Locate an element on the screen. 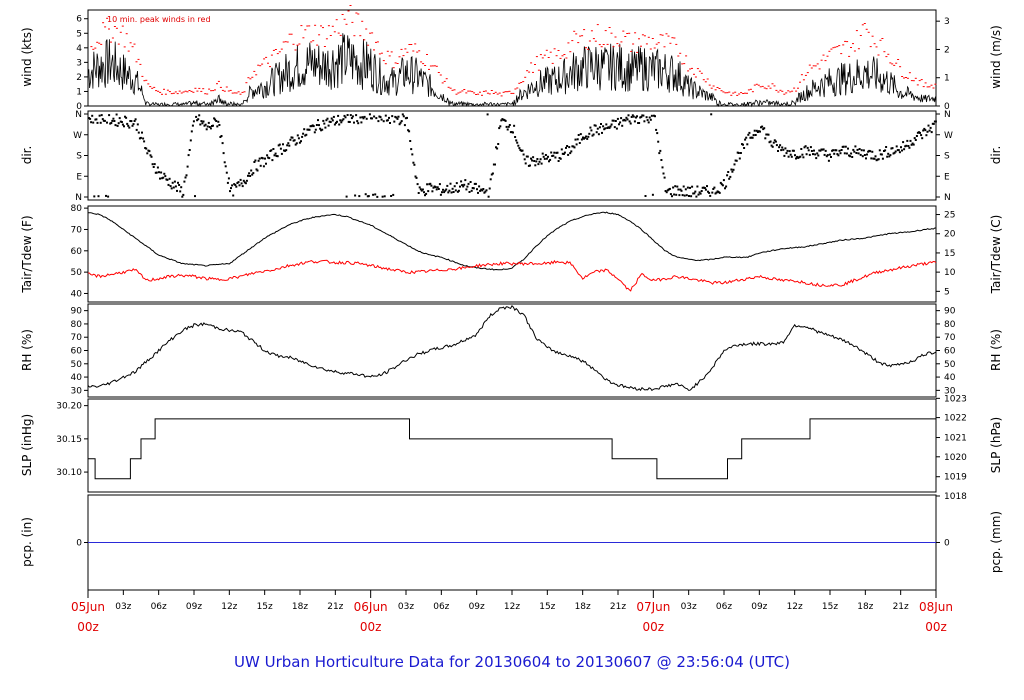 Image resolution: width=1024 pixels, height=700 pixels. hour-tick-label: 09z is located at coordinates (194, 607).